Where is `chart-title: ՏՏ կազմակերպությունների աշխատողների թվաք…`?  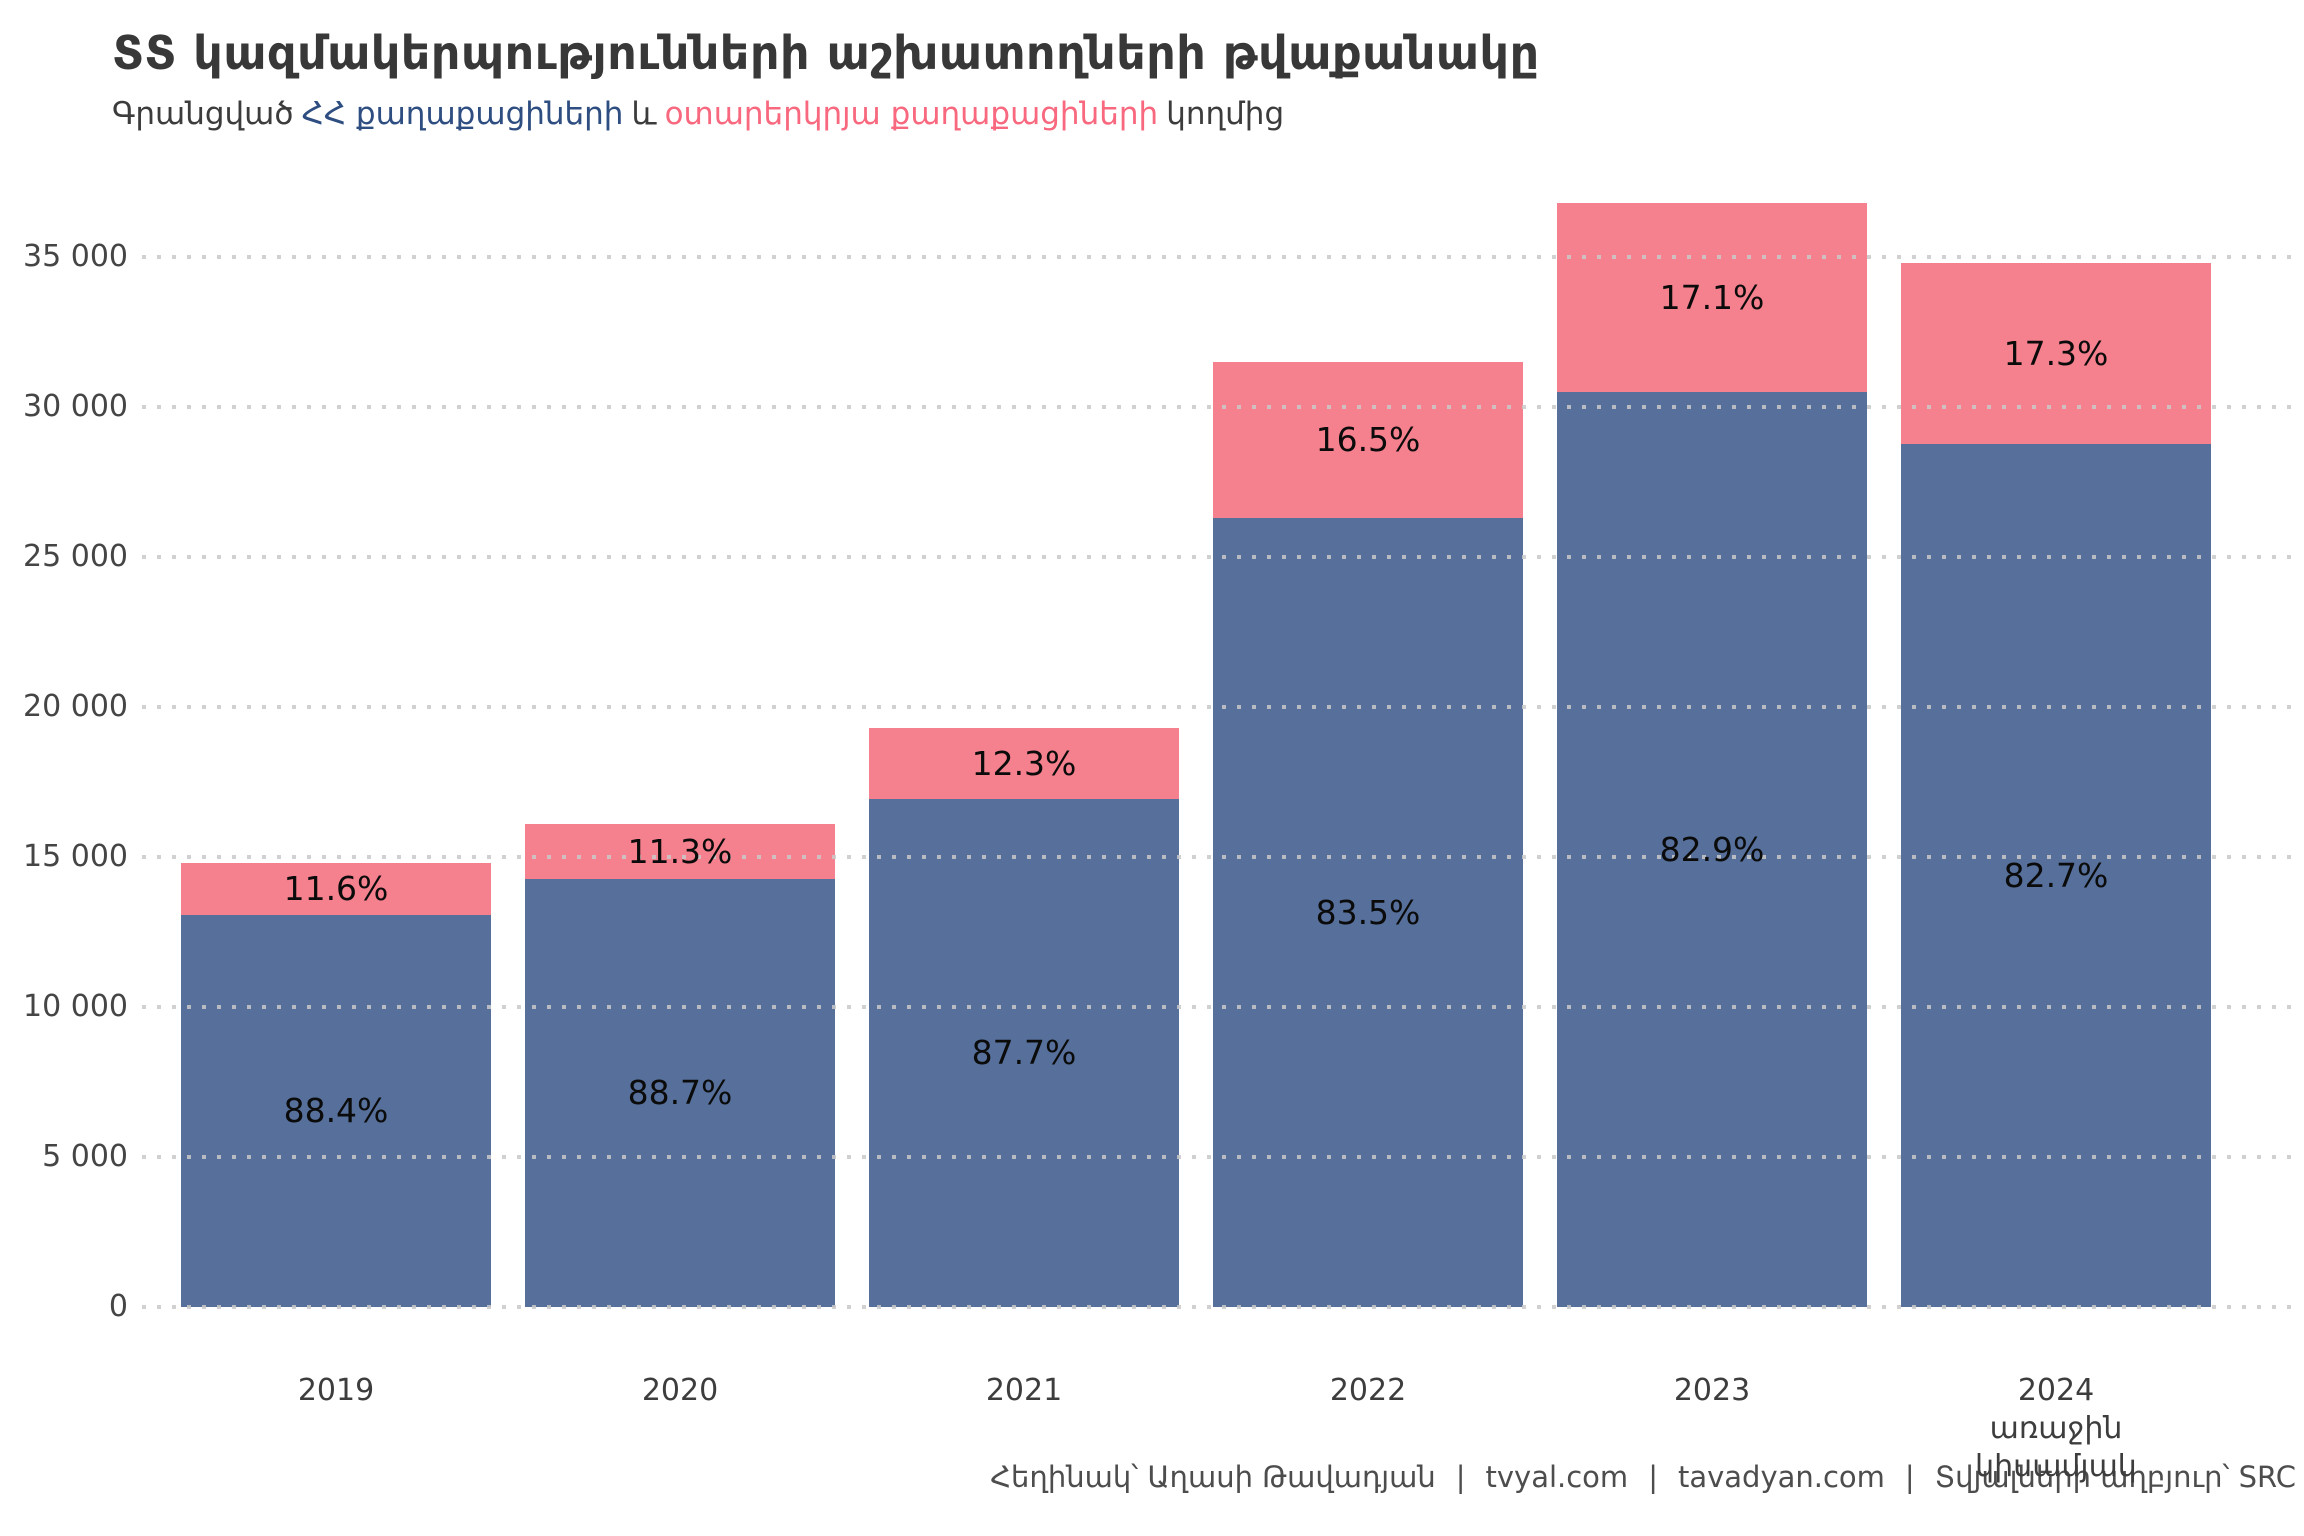
chart-title: ՏՏ կազմակերպությունների աշխատողների թվաք… is located at coordinates (826, 53).